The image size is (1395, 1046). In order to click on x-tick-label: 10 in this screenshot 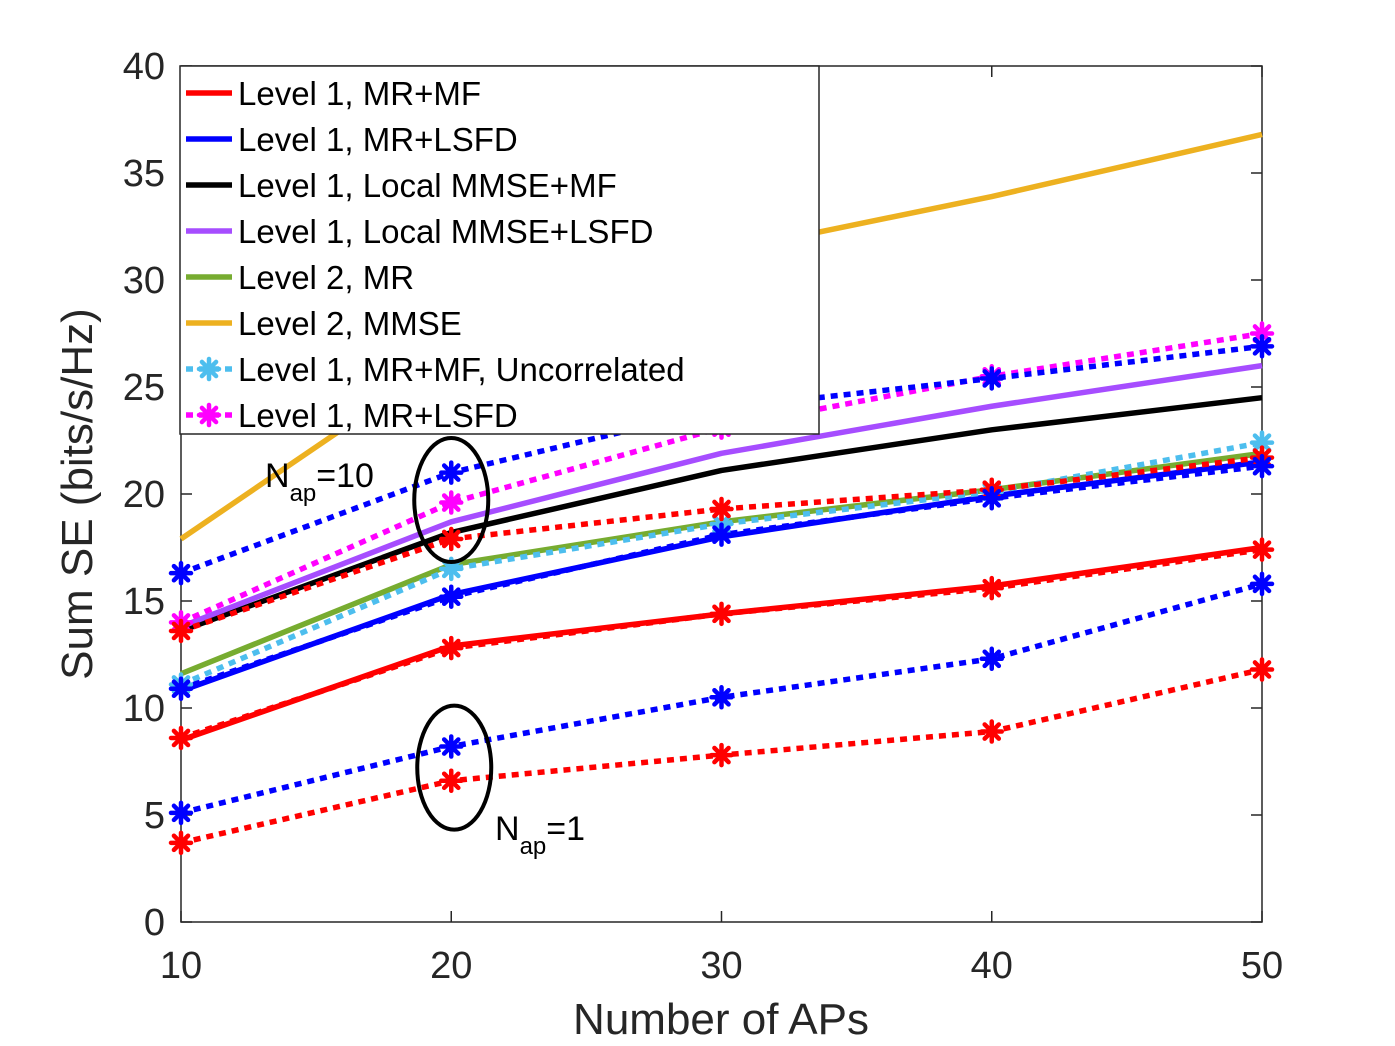, I will do `click(181, 966)`.